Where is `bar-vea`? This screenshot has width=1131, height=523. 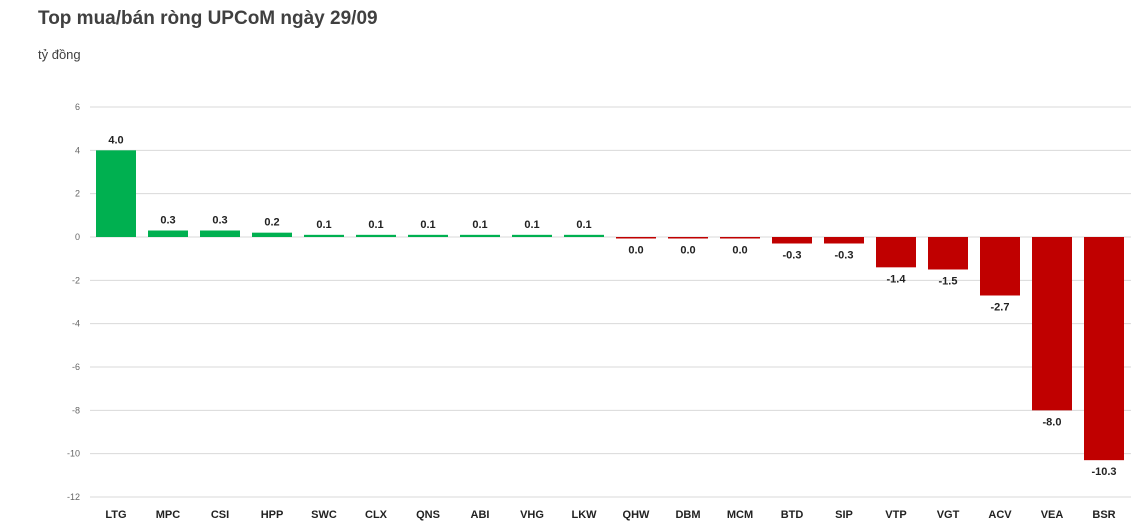 bar-vea is located at coordinates (1052, 324).